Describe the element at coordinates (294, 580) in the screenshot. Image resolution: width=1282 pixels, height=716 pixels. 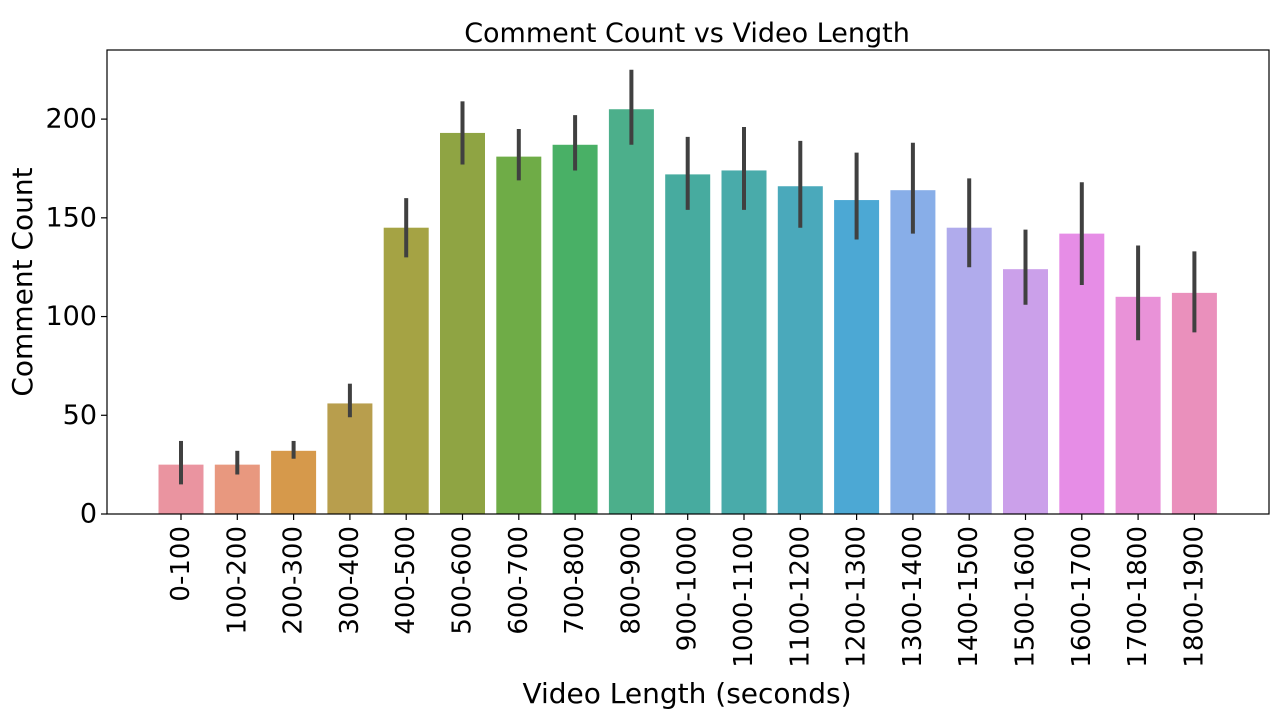
I see `x-tick-label: 200-300` at that location.